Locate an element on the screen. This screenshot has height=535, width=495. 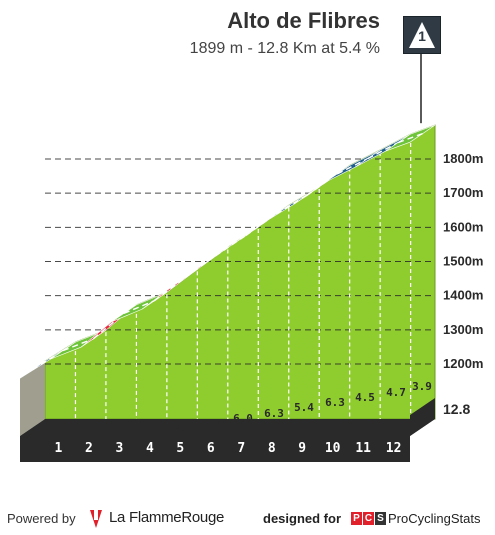
gradient-label: 3.5 is located at coordinates (90, 445).